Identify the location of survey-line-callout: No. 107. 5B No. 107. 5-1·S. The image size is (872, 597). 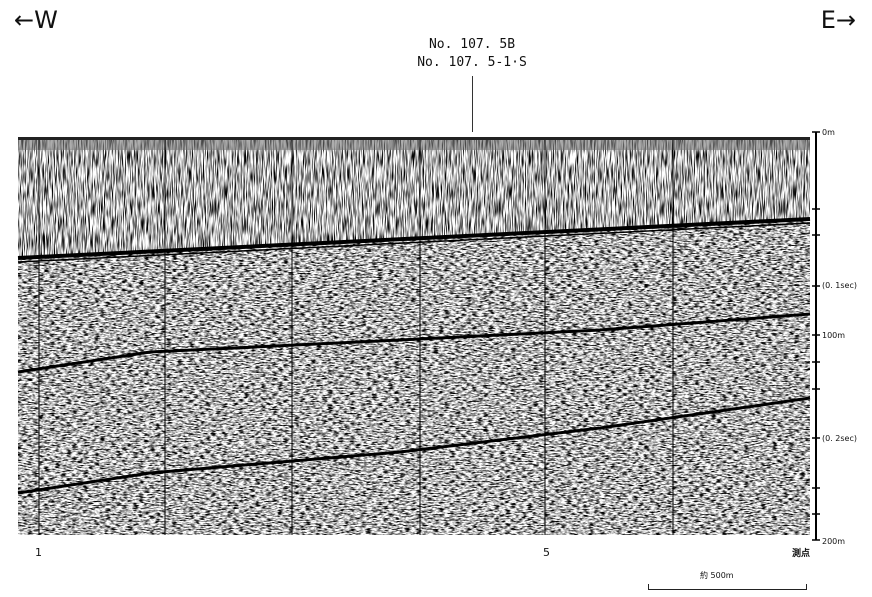
(472, 54).